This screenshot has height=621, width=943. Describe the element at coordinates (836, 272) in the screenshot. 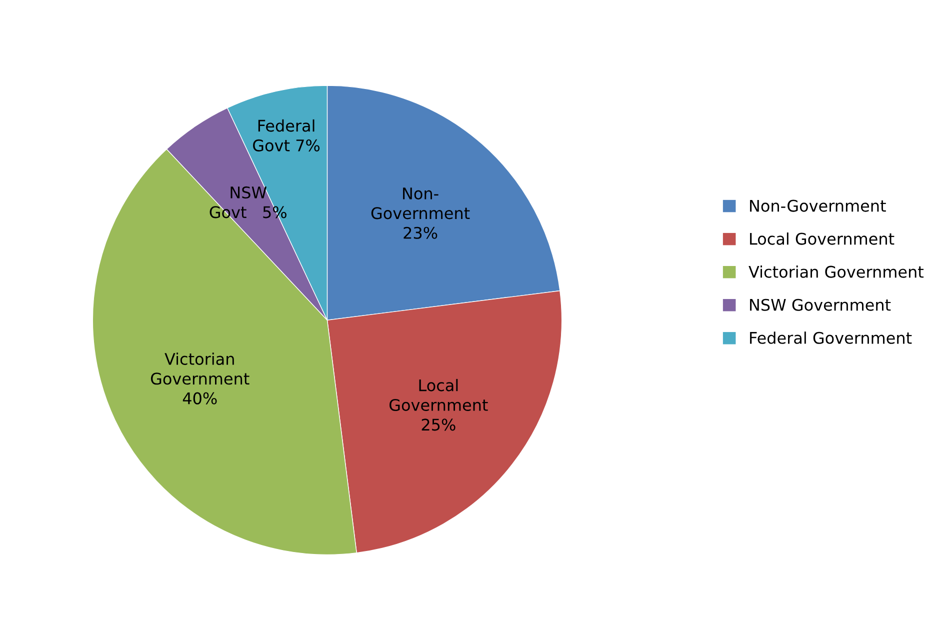

I see `legend-label: Victorian Government` at that location.